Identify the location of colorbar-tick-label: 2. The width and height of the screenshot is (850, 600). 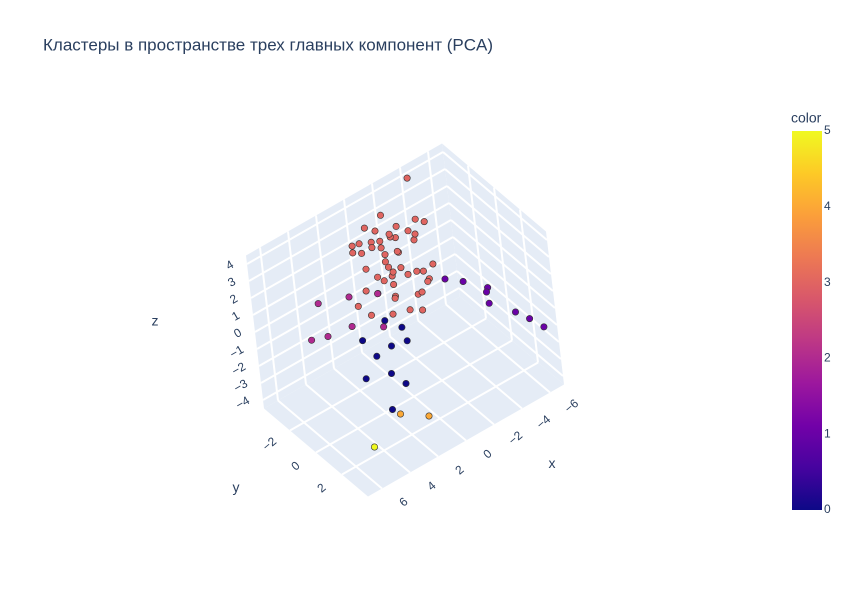
(827, 358).